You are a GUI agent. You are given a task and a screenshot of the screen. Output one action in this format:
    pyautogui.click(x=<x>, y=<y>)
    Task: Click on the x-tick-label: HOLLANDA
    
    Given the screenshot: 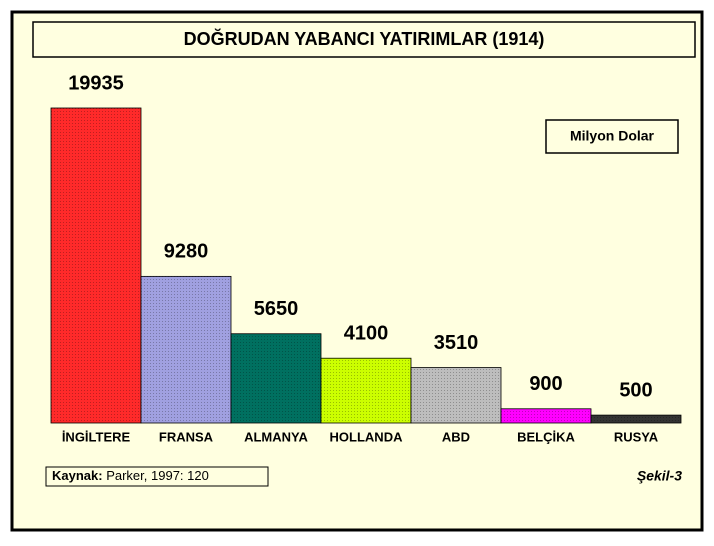 What is the action you would take?
    pyautogui.click(x=367, y=436)
    